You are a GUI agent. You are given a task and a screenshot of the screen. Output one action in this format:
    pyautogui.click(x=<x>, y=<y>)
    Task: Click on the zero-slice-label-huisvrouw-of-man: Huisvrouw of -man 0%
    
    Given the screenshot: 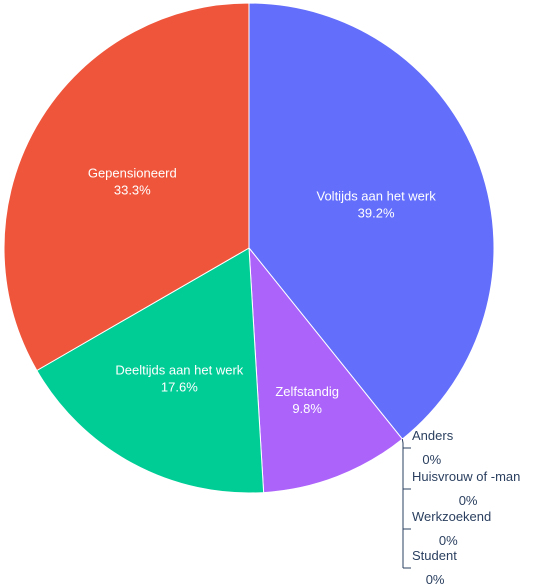 What is the action you would take?
    pyautogui.click(x=466, y=488)
    